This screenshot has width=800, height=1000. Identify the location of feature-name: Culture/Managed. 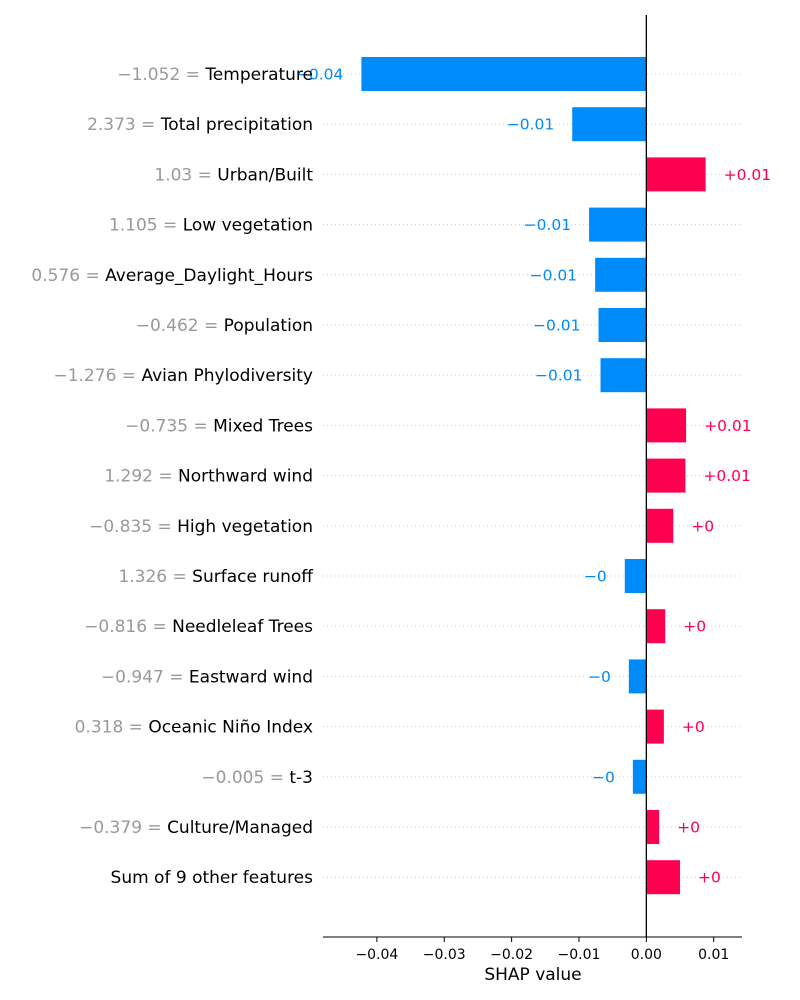
(240, 828).